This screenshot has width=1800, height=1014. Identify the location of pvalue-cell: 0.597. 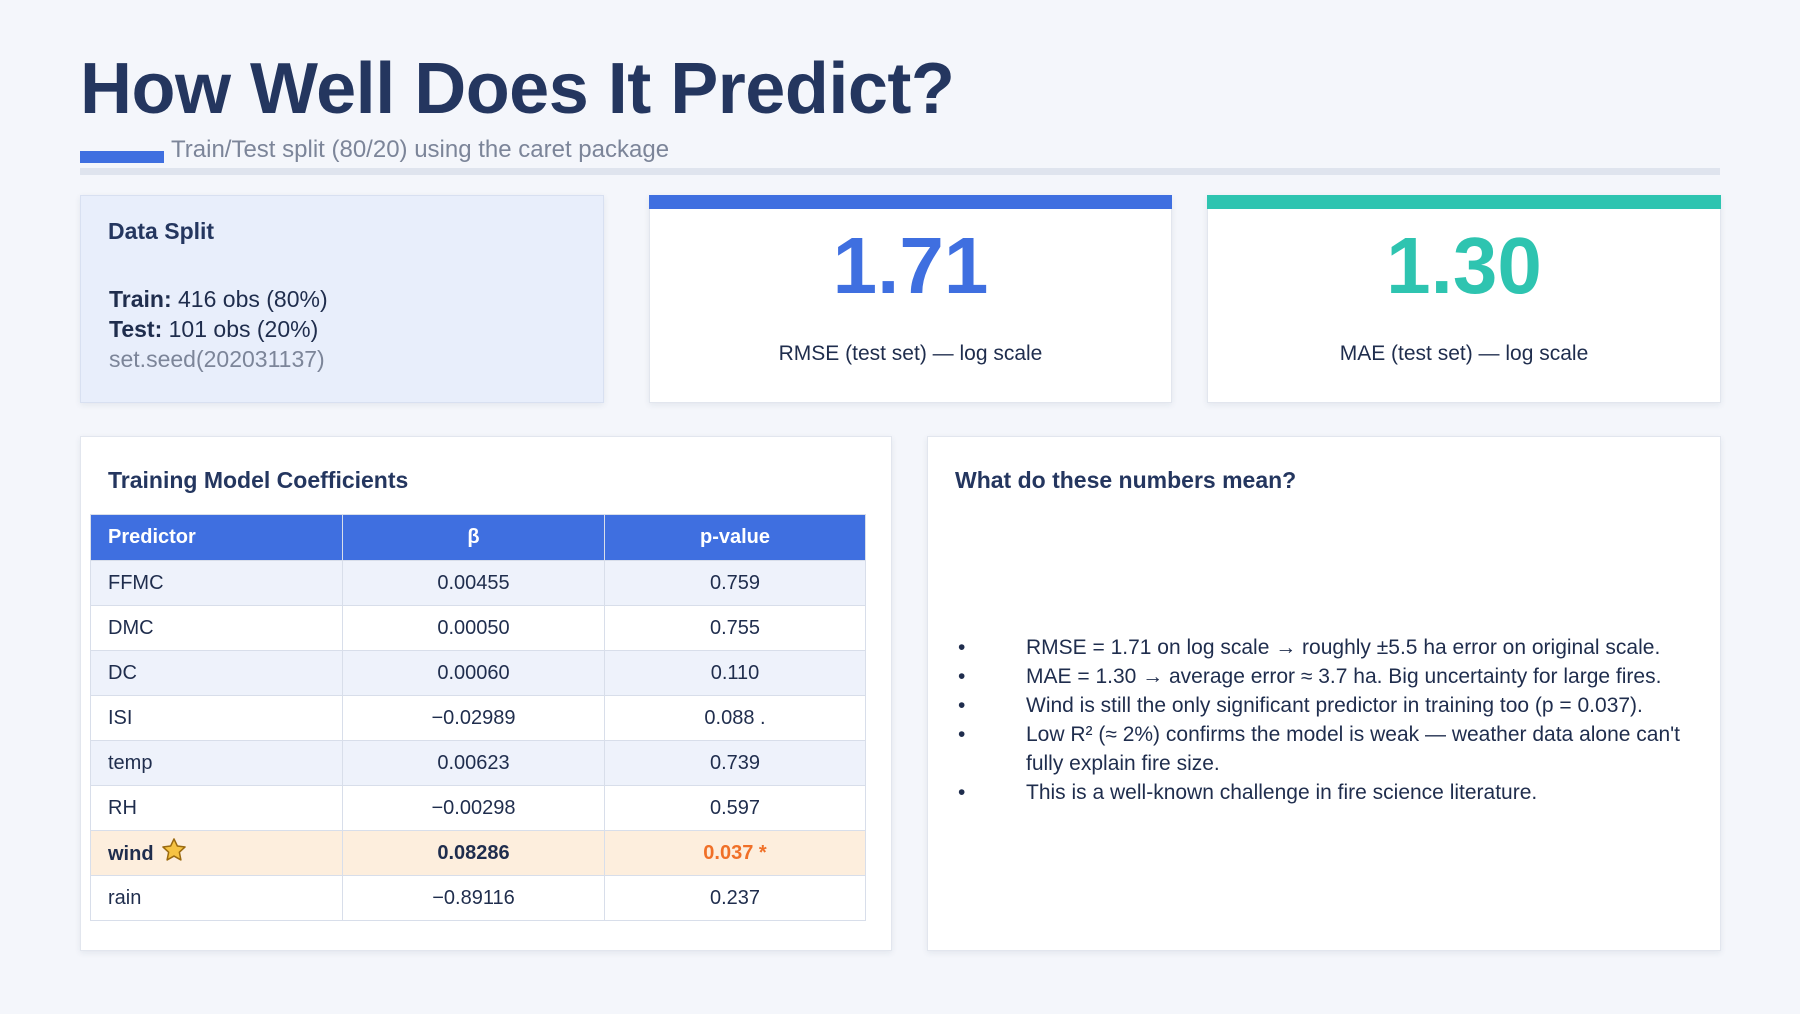
(735, 808).